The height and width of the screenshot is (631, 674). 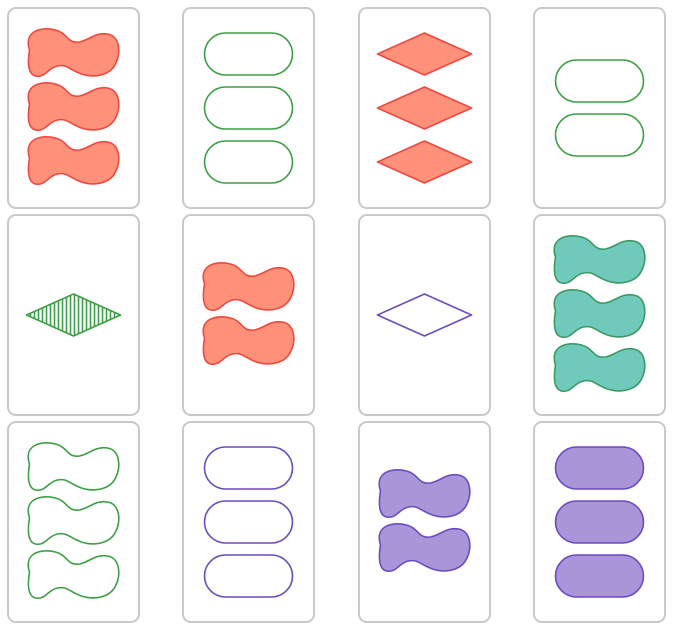 I want to click on card-3-green-outline-oval, so click(x=248, y=108).